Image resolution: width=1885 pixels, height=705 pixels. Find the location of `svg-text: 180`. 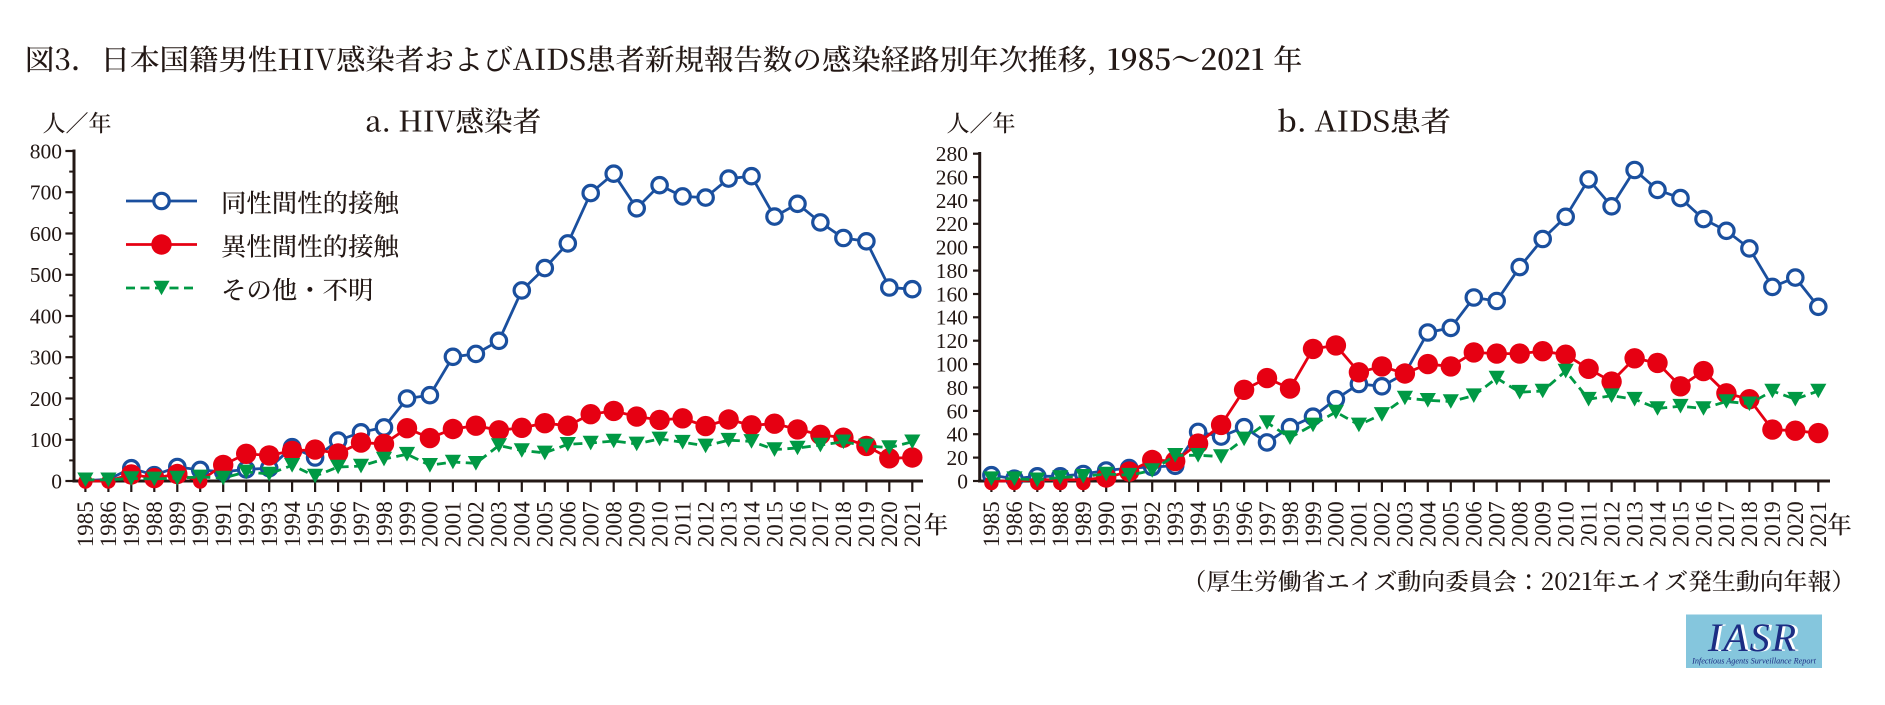

svg-text: 180 is located at coordinates (952, 271).